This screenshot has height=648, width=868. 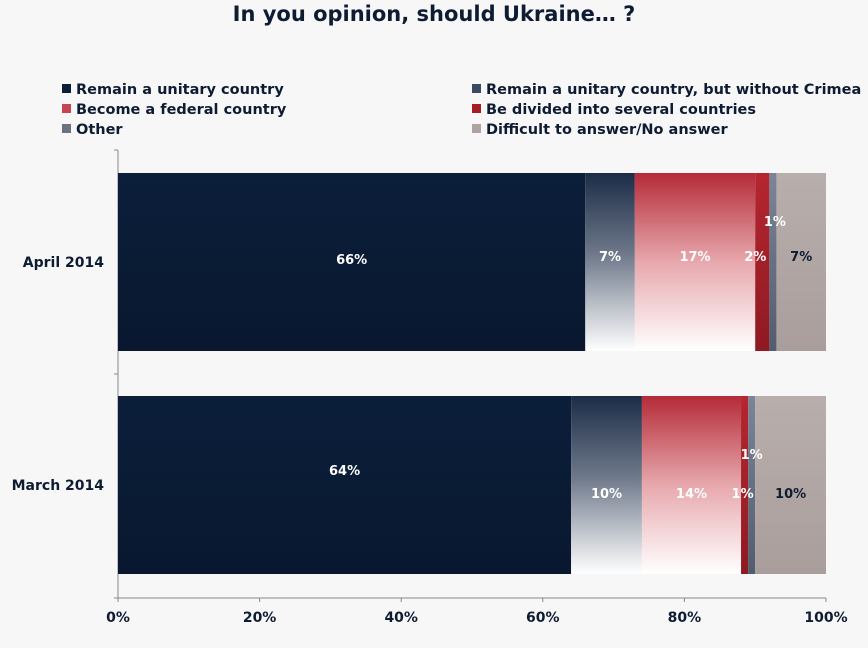 I want to click on x-tick-label: 60%, so click(x=543, y=618).